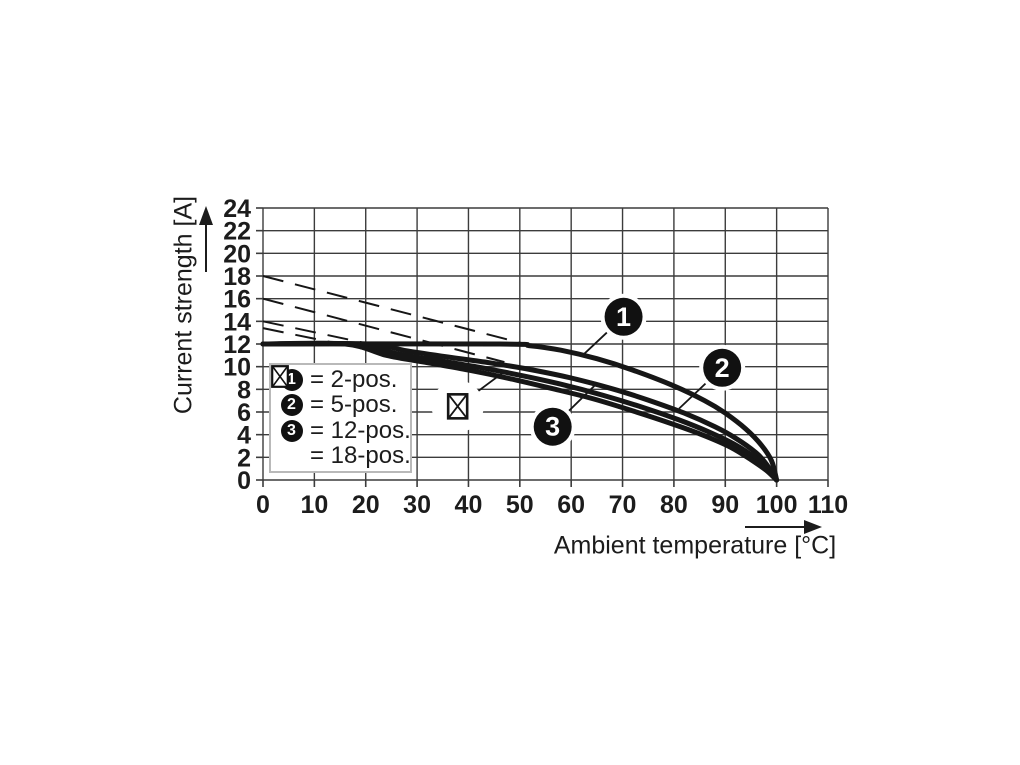  I want to click on x-tick-label: 30, so click(417, 505).